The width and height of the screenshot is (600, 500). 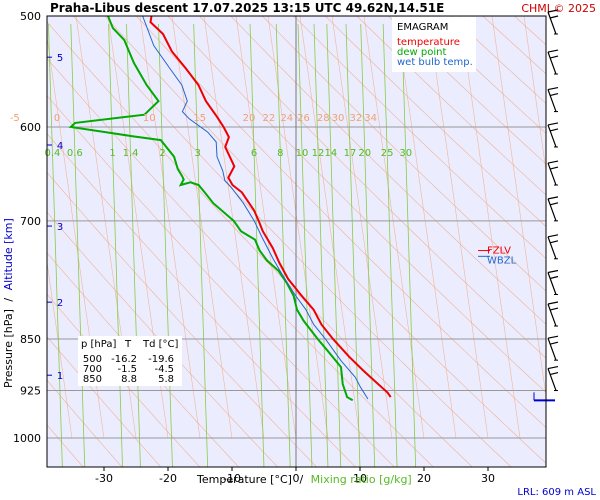 I want to click on mixing-ratio-label: 2, so click(x=162, y=153).